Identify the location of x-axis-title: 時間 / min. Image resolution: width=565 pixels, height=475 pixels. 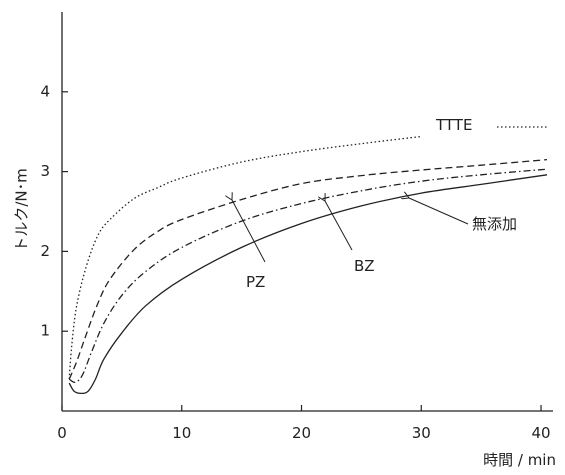
(519, 460).